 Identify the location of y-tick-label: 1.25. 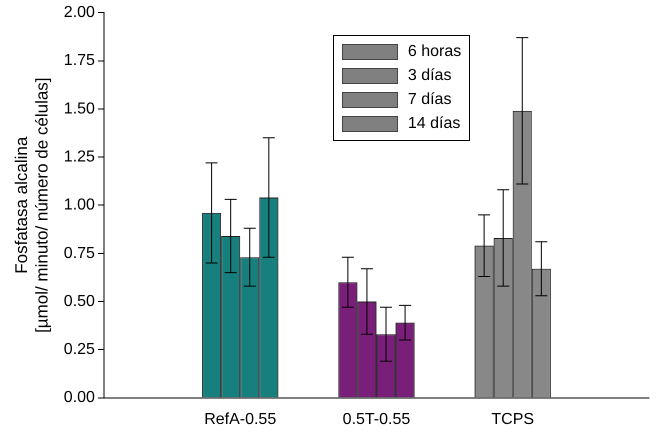
(80, 157).